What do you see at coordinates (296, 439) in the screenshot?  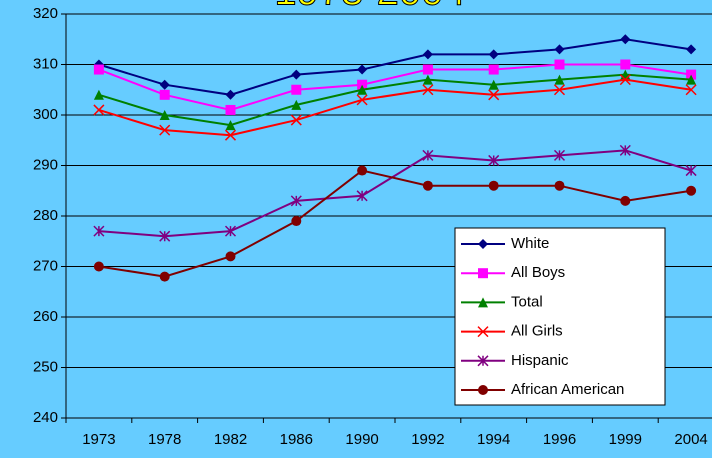 I see `x-tick-label: 1986` at bounding box center [296, 439].